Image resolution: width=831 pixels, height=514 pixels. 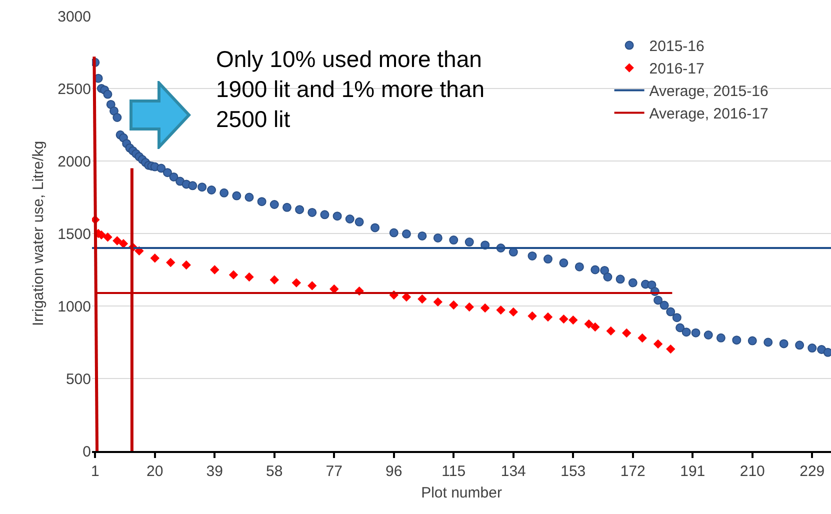 What do you see at coordinates (274, 471) in the screenshot?
I see `x-tick-label: 58` at bounding box center [274, 471].